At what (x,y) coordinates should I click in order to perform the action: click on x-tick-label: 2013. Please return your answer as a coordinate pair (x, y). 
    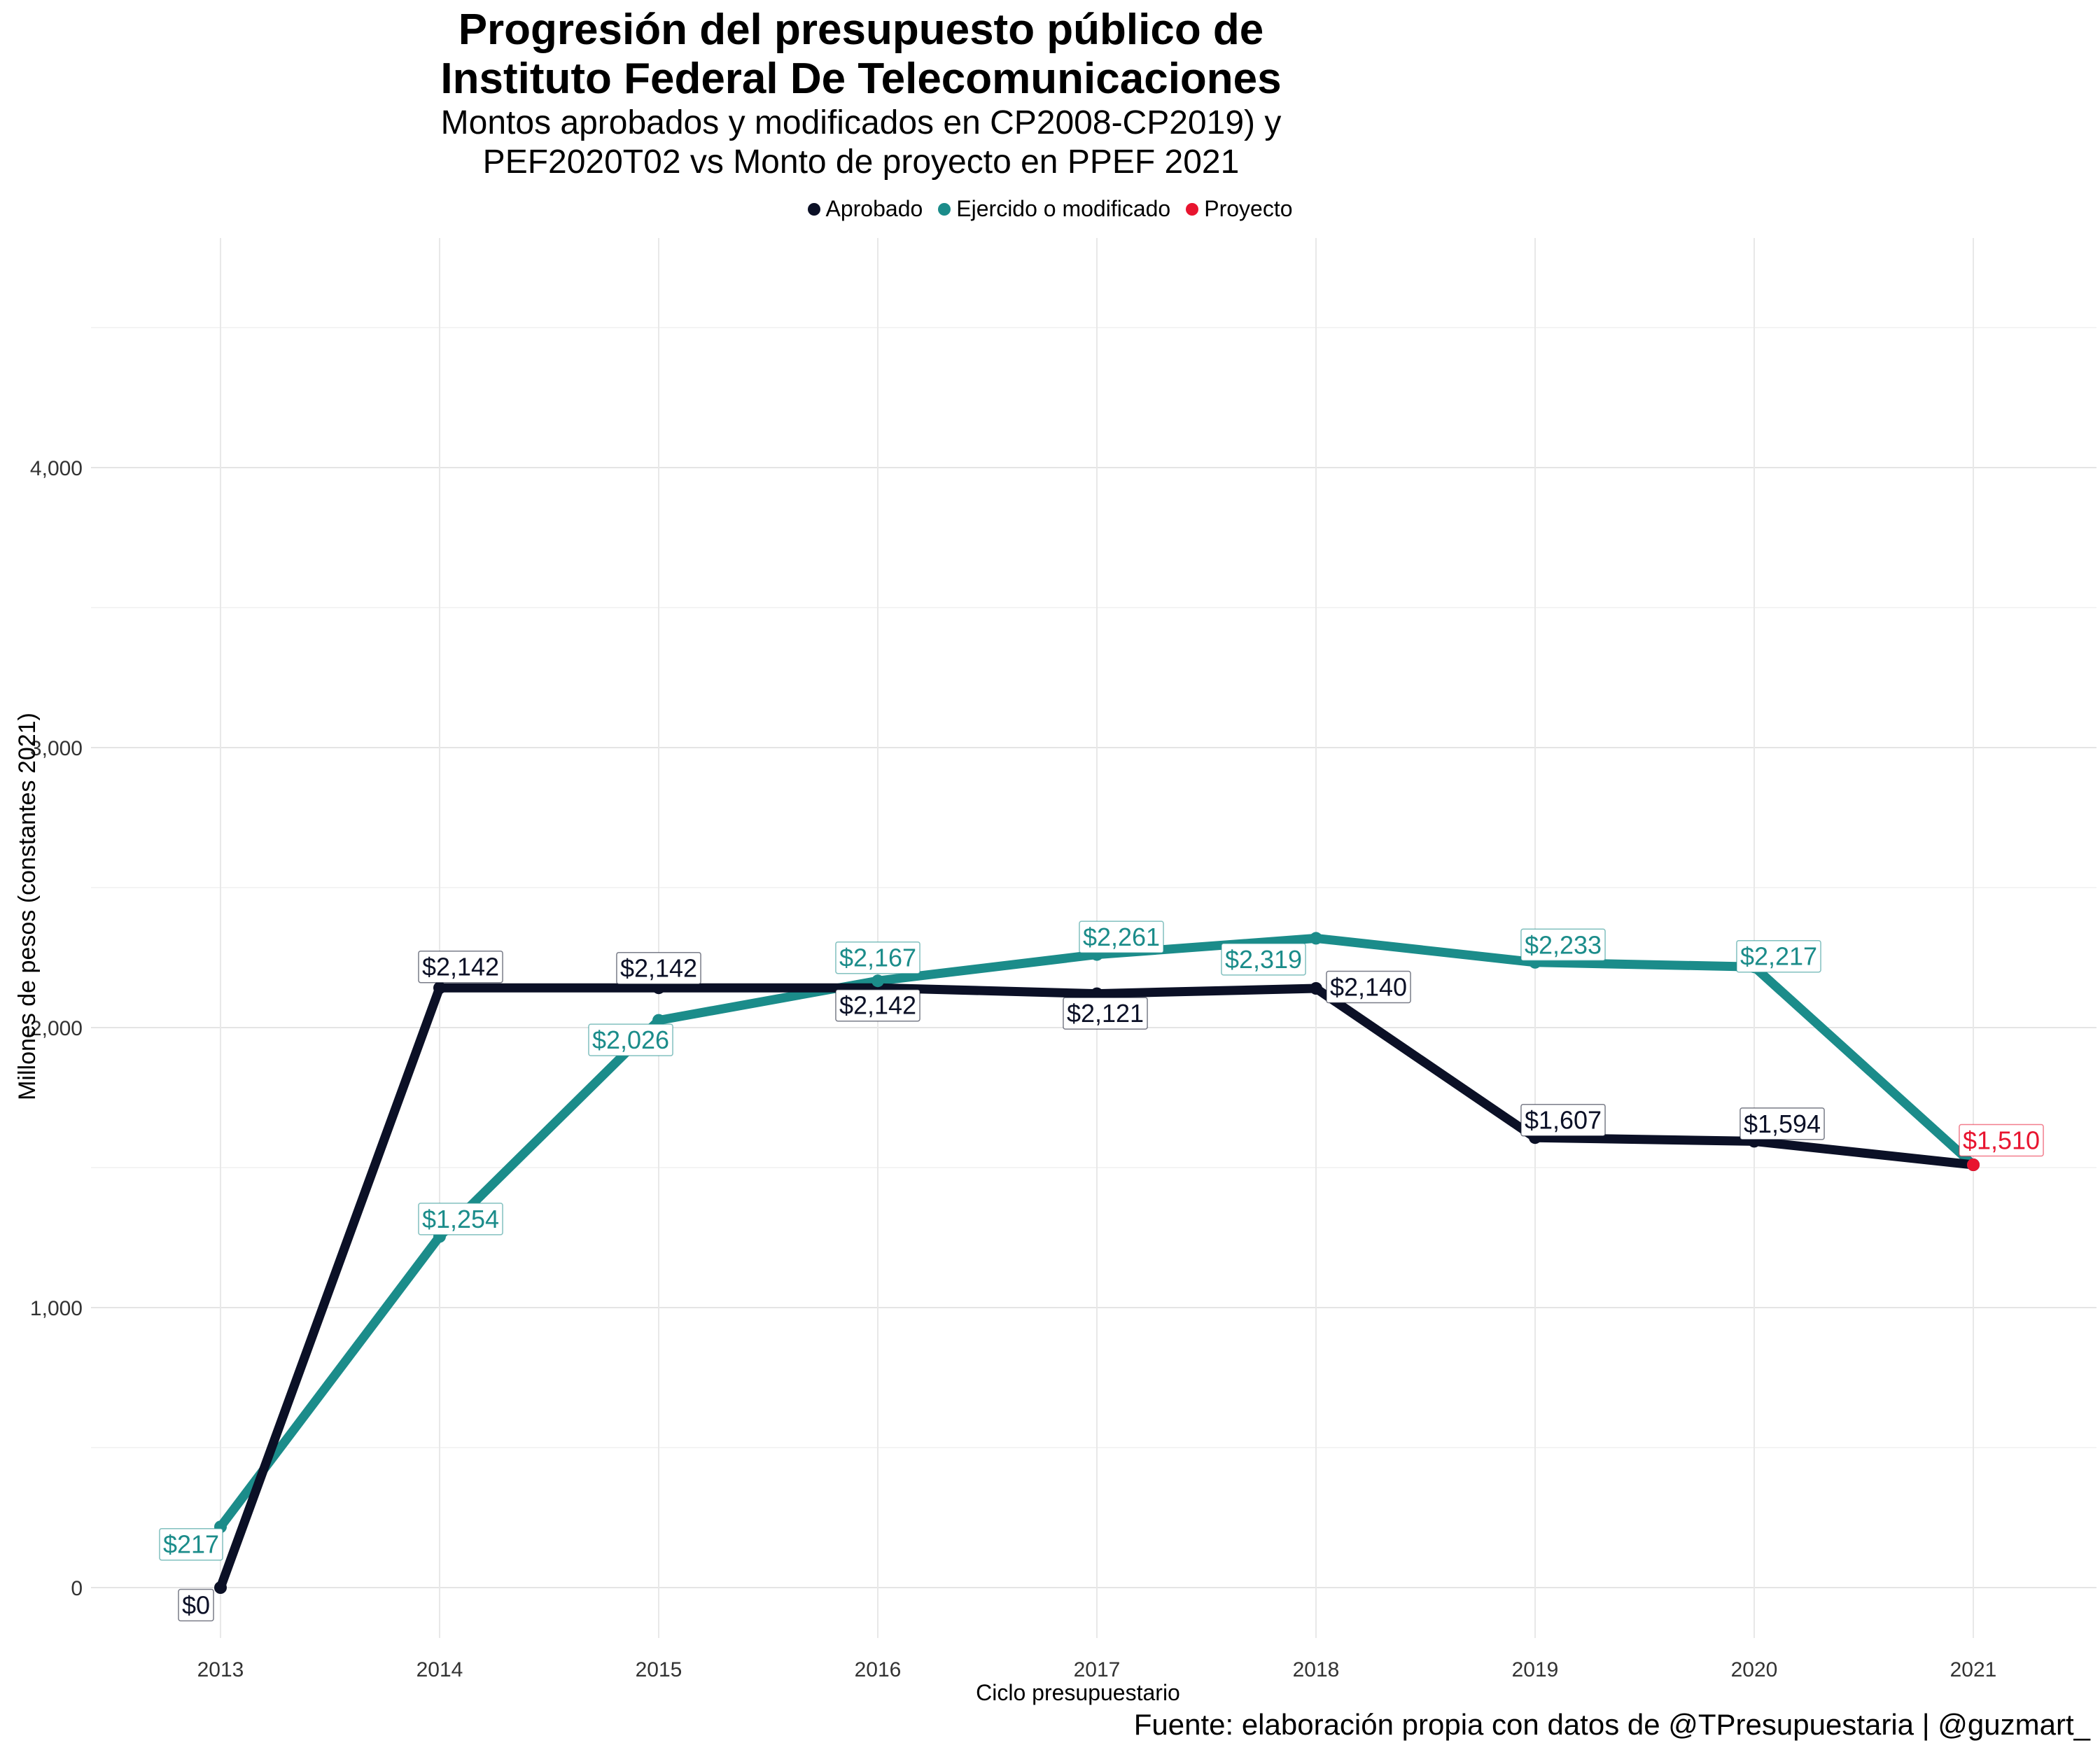
    Looking at the image, I should click on (220, 1669).